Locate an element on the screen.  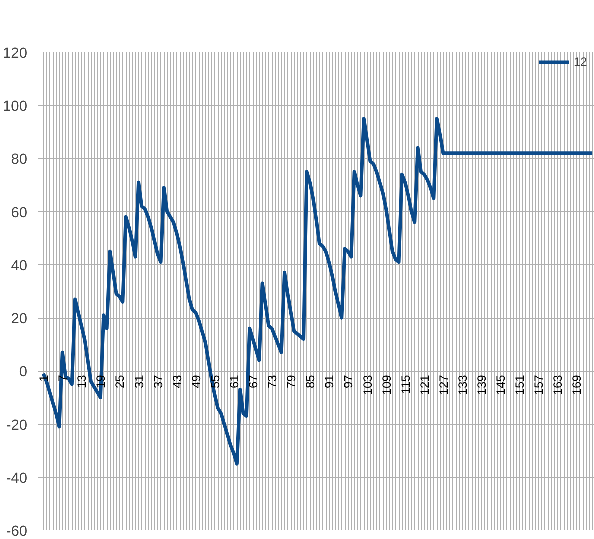
y-tick-label: 120 is located at coordinates (15, 54).